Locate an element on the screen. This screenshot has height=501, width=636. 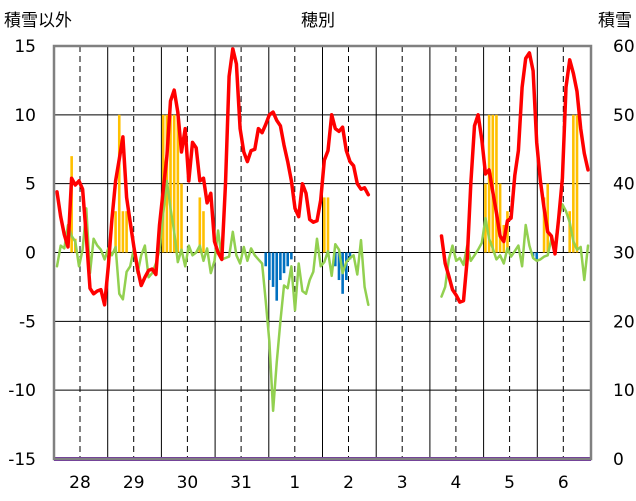
right-tick-label: 0 is located at coordinates (618, 460).